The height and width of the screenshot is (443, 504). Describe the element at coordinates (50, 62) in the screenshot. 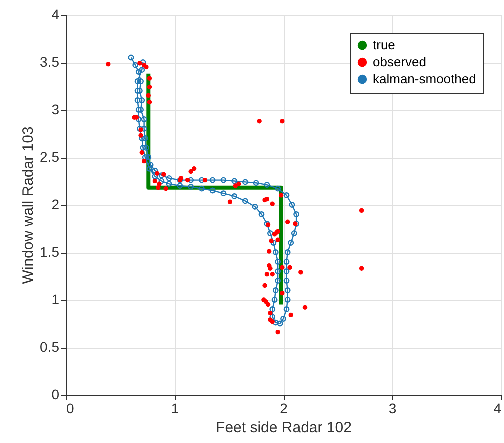

I see `y-tick-label: 3.5` at that location.